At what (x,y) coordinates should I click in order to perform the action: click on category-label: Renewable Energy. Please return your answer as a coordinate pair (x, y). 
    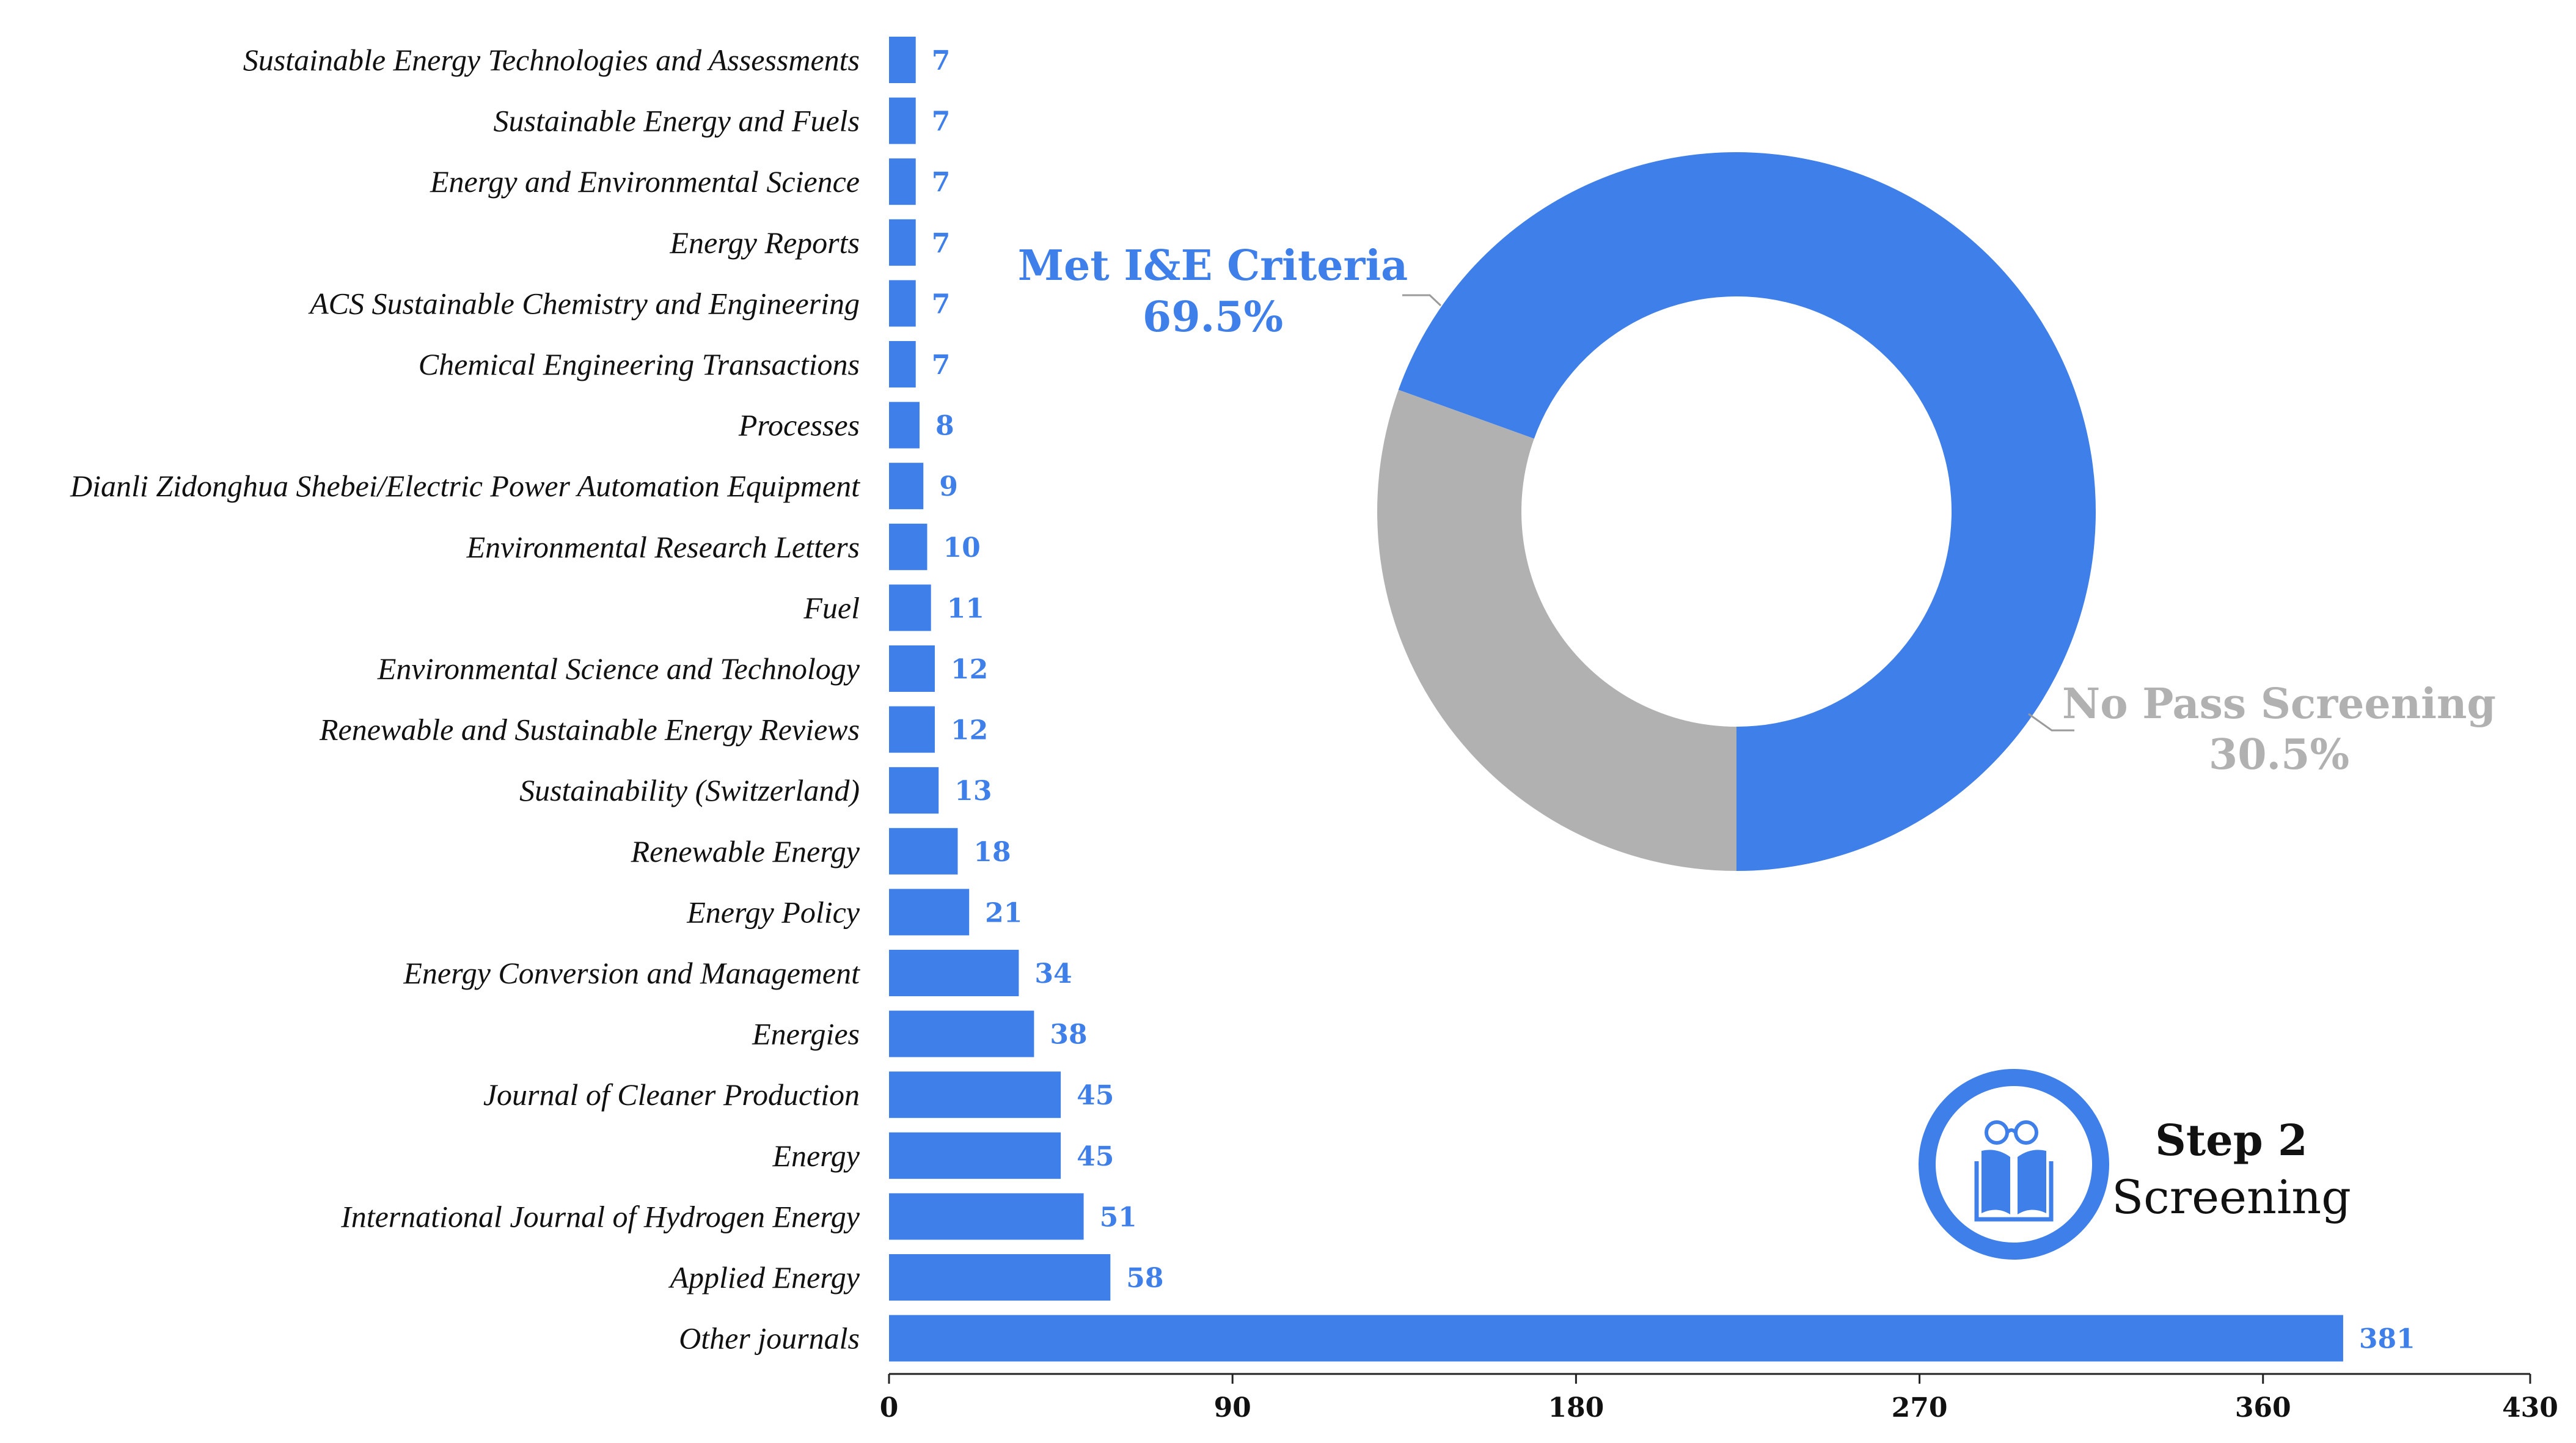
    Looking at the image, I should click on (745, 851).